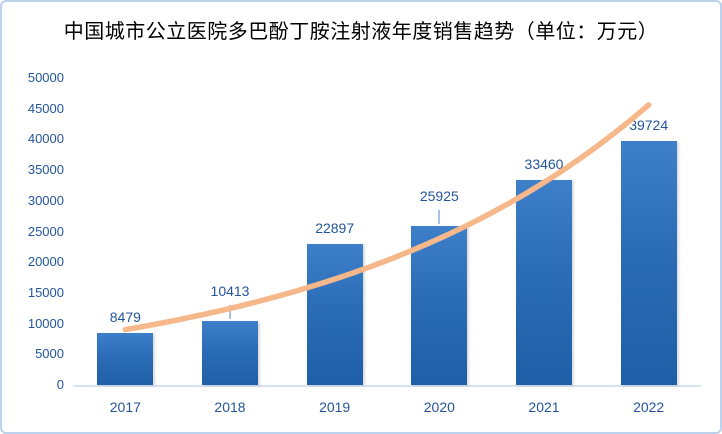 The height and width of the screenshot is (434, 722). I want to click on y-axis-tick-label: 35000, so click(45, 170).